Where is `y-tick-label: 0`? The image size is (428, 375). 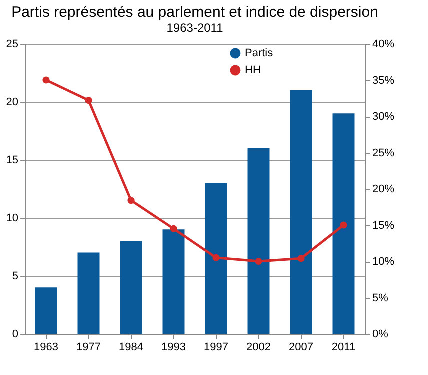
y-tick-label: 0 is located at coordinates (15, 334).